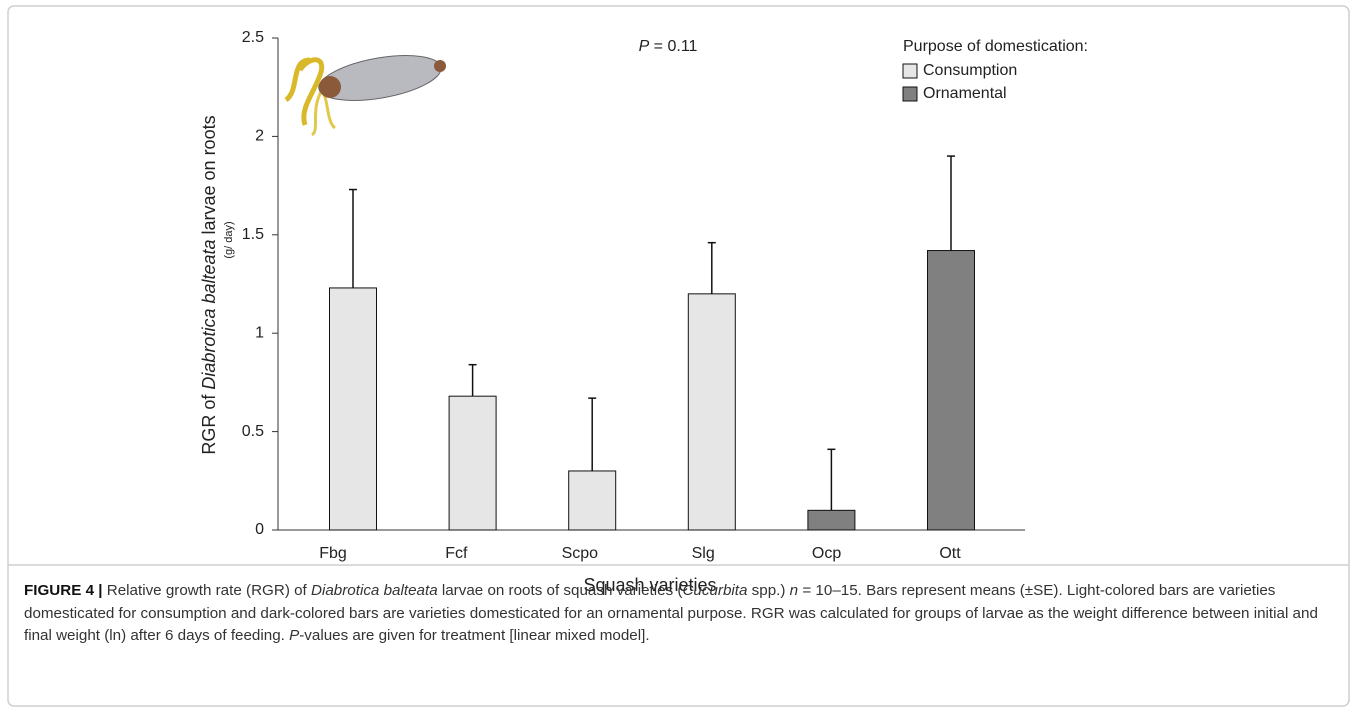 This screenshot has width=1358, height=714. What do you see at coordinates (950, 553) in the screenshot?
I see `x-tick-label: Ott` at bounding box center [950, 553].